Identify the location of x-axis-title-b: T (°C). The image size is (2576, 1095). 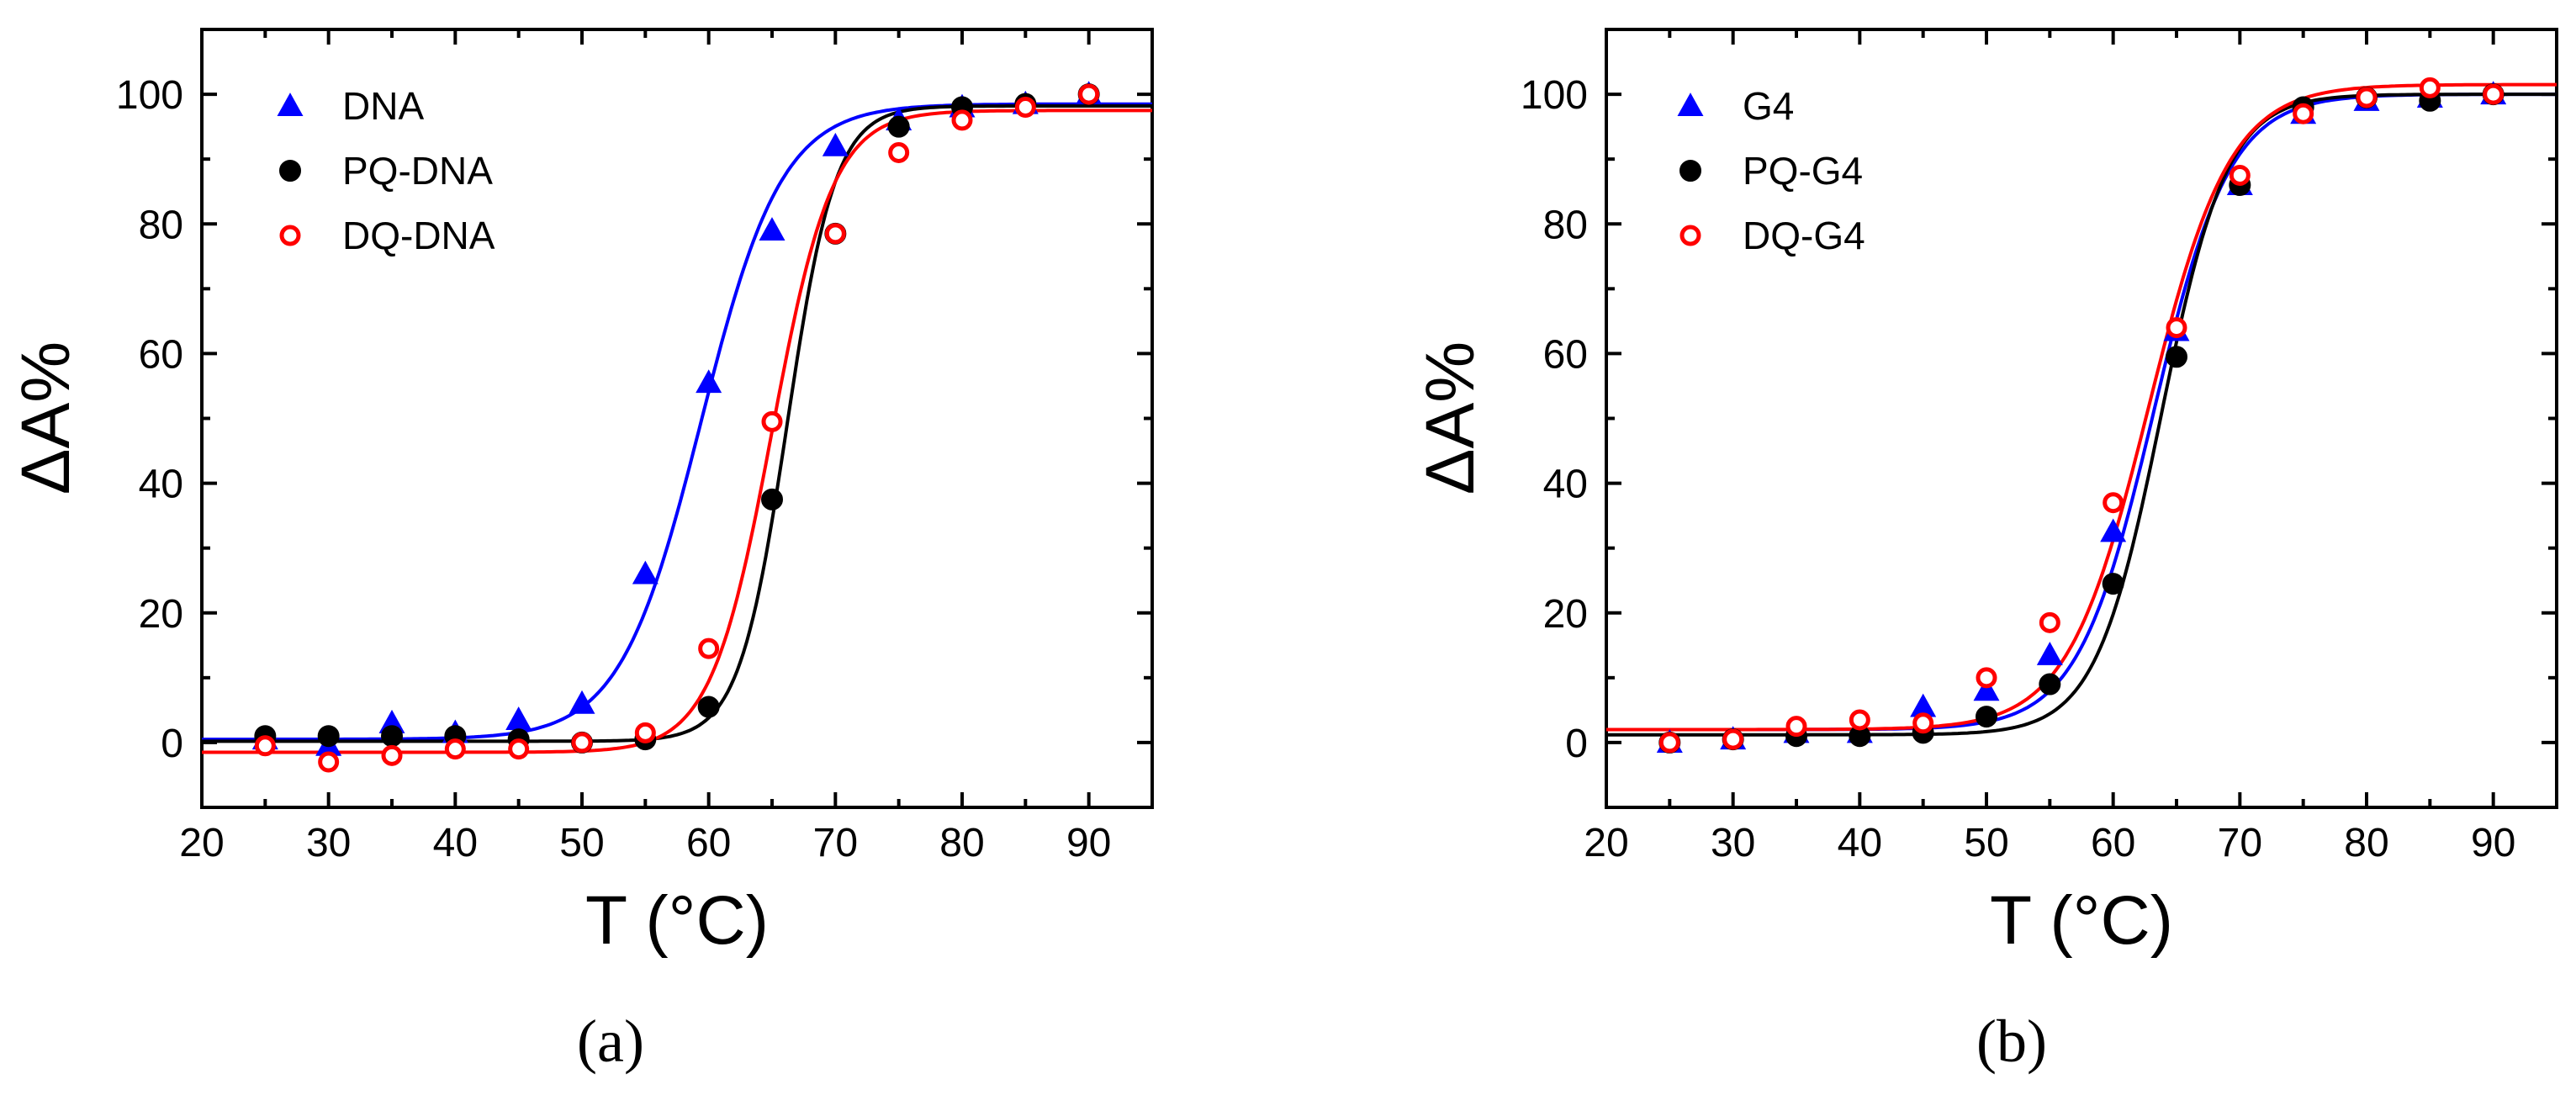
(2081, 920).